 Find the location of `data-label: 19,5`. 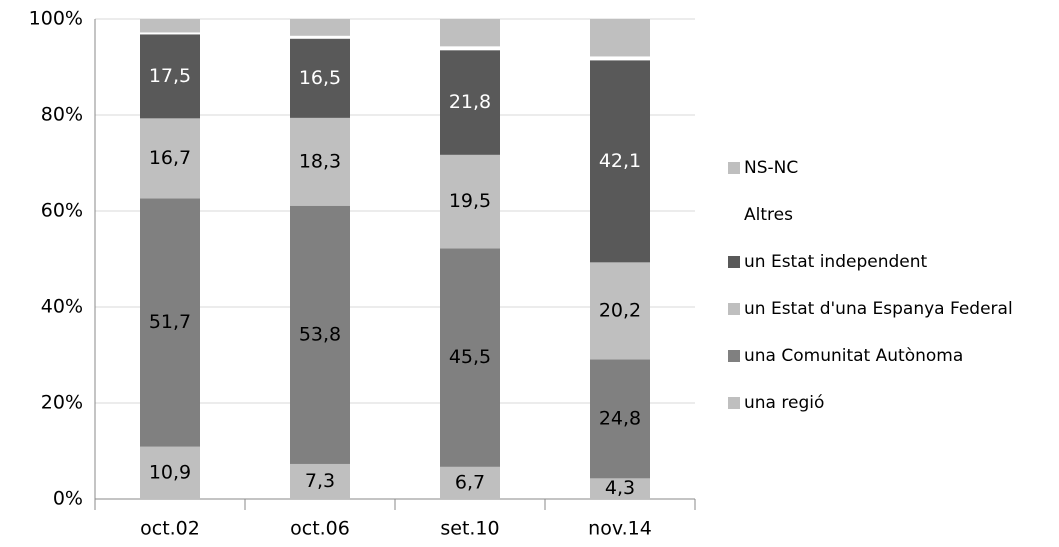

data-label: 19,5 is located at coordinates (470, 201).